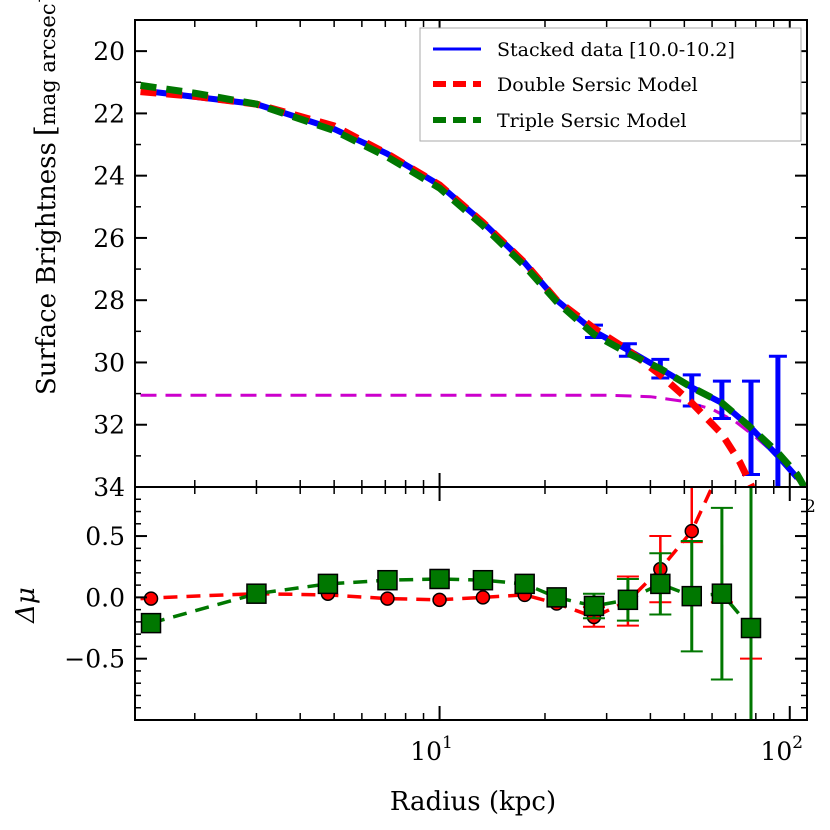  Describe the element at coordinates (47, 268) in the screenshot. I see `top-ylabel-text: Surface Brightness` at that location.